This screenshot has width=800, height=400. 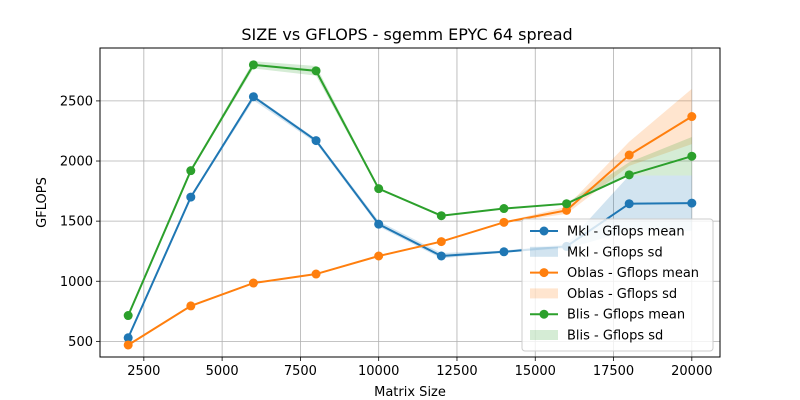 What do you see at coordinates (76, 162) in the screenshot?
I see `y-tick-label: 2000` at bounding box center [76, 162].